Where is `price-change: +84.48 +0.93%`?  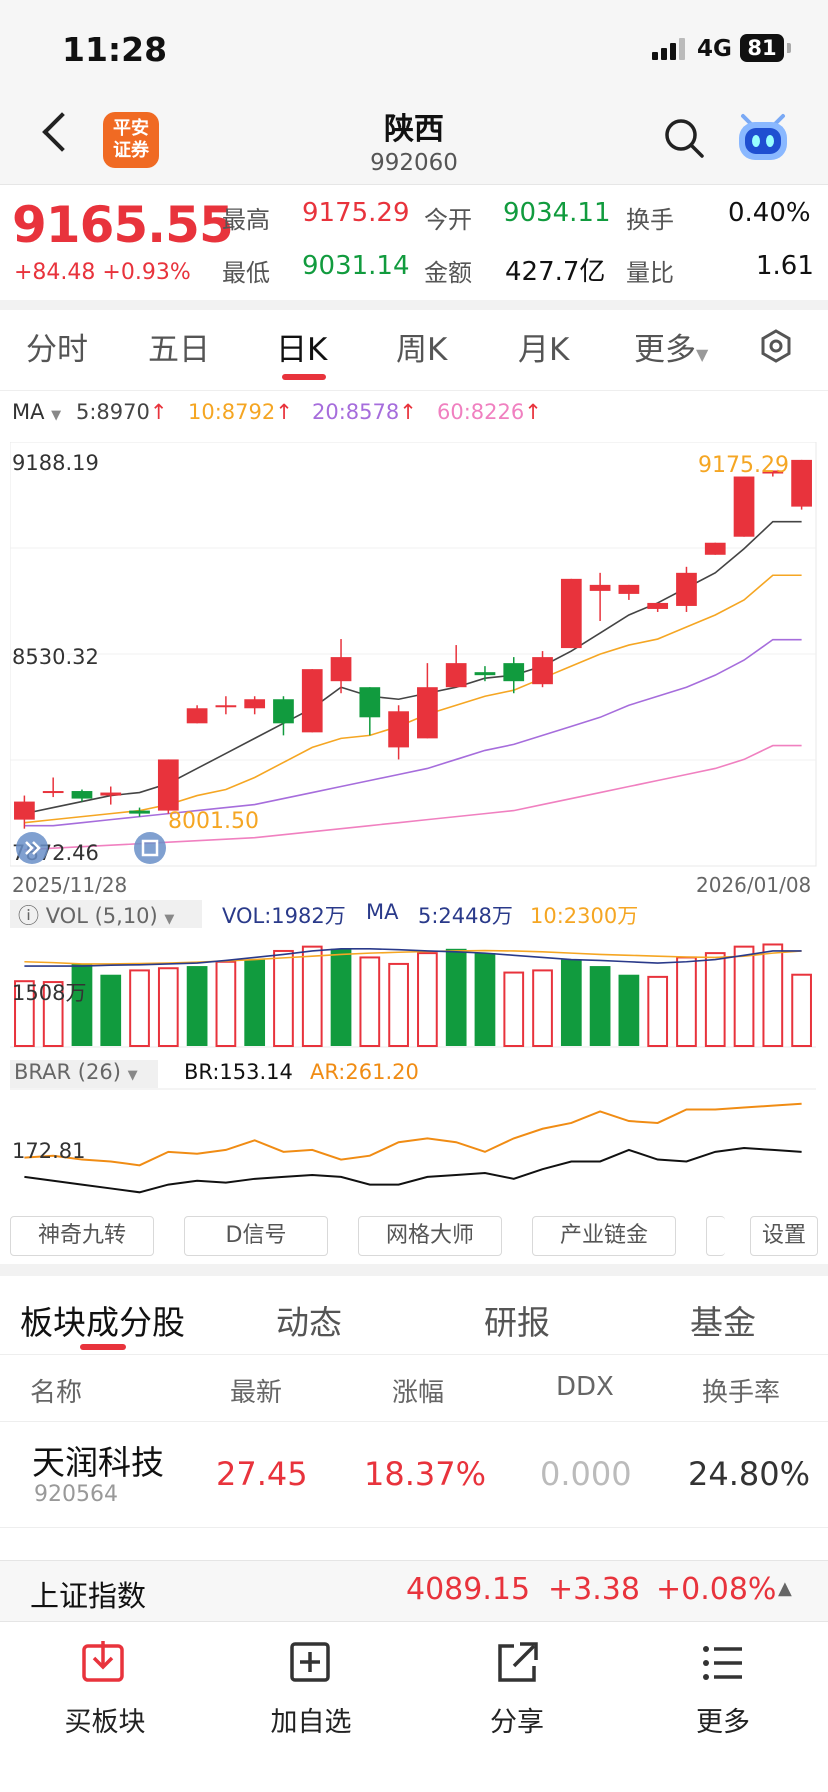 price-change: +84.48 +0.93% is located at coordinates (102, 272).